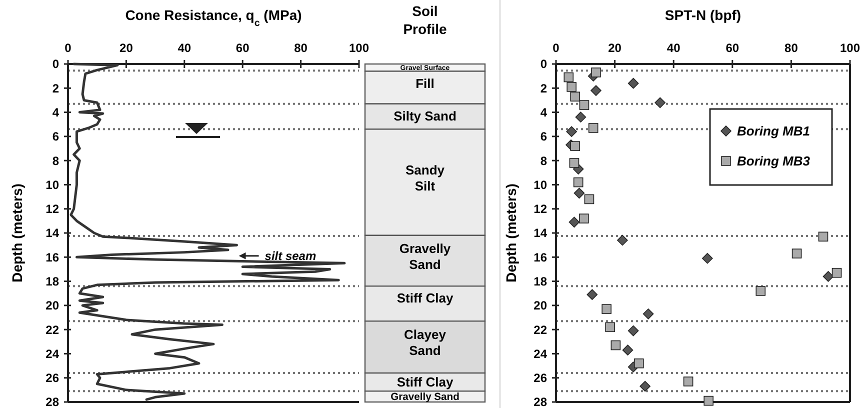  What do you see at coordinates (425, 116) in the screenshot?
I see `series-label: Silty Sand` at bounding box center [425, 116].